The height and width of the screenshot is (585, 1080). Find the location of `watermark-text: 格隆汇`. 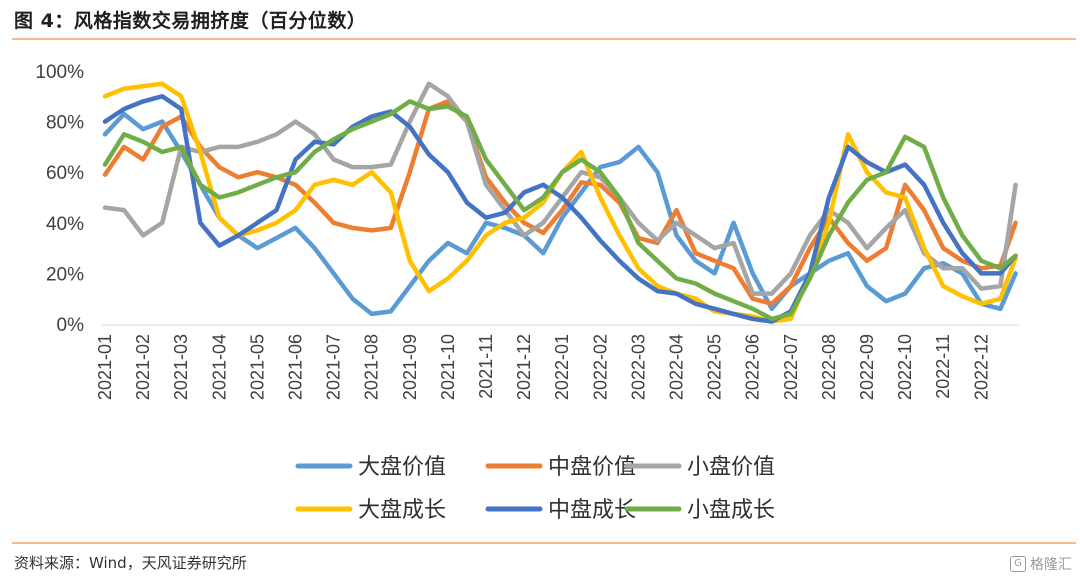

watermark-text: 格隆汇 is located at coordinates (1051, 565).